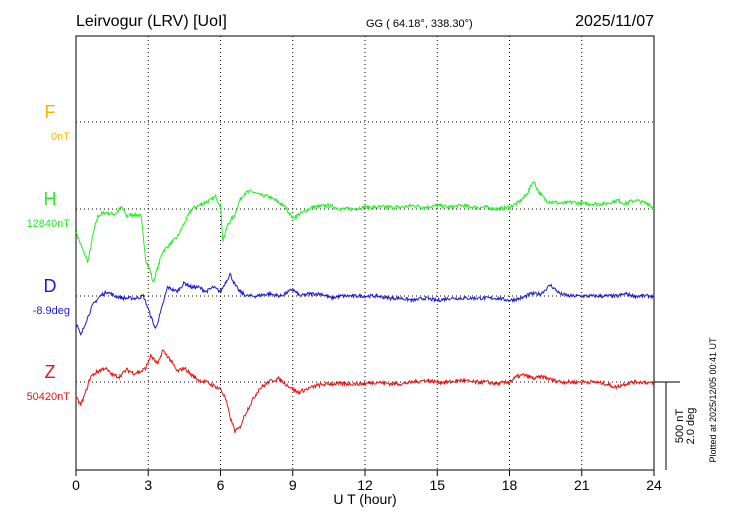 The height and width of the screenshot is (520, 730). Describe the element at coordinates (510, 485) in the screenshot. I see `x-tick-label: 18` at that location.